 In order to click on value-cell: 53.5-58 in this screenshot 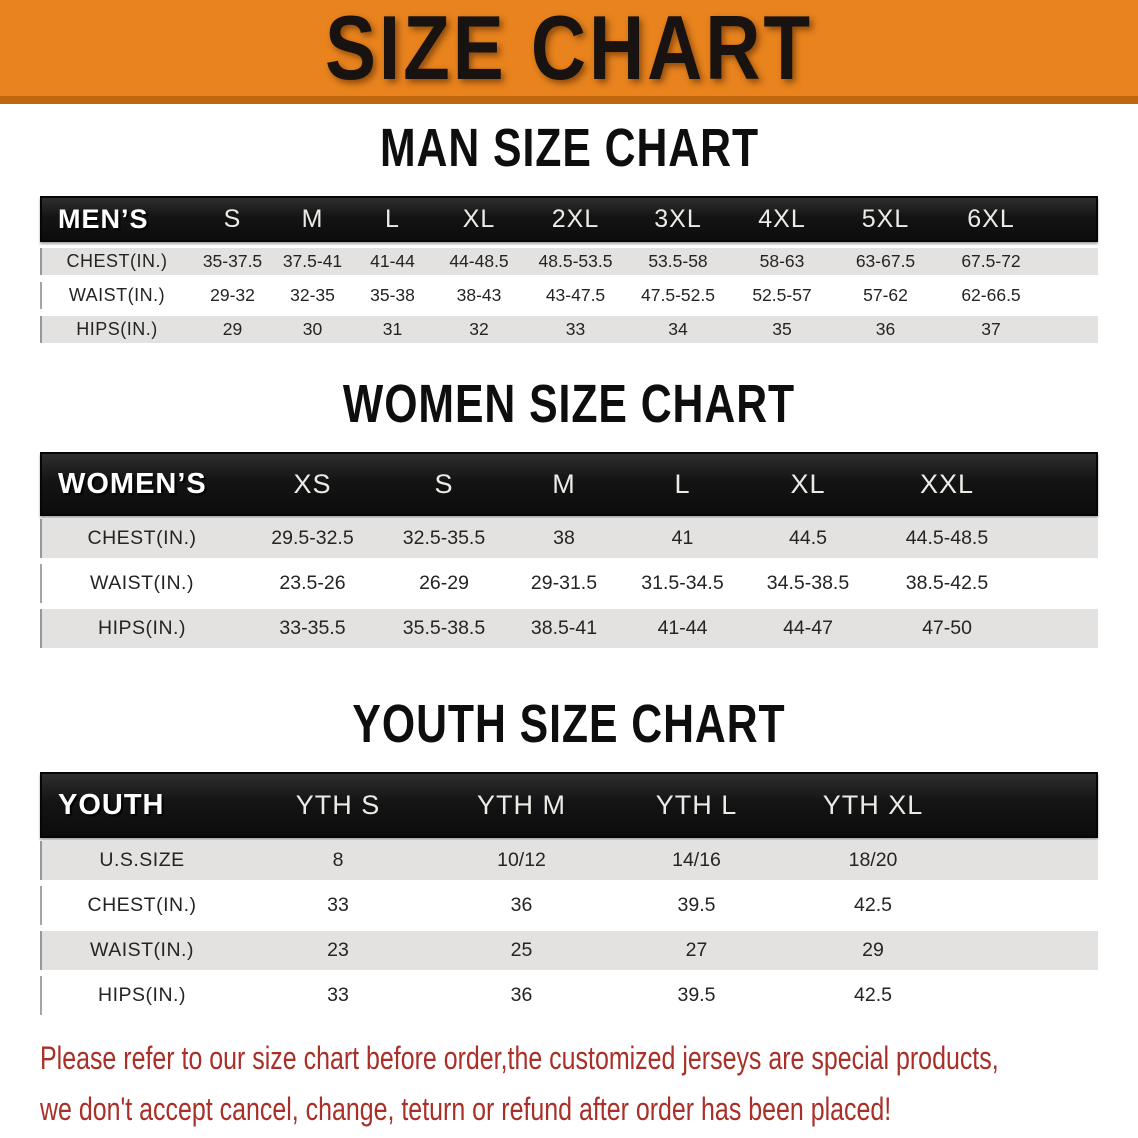, I will do `click(678, 261)`.